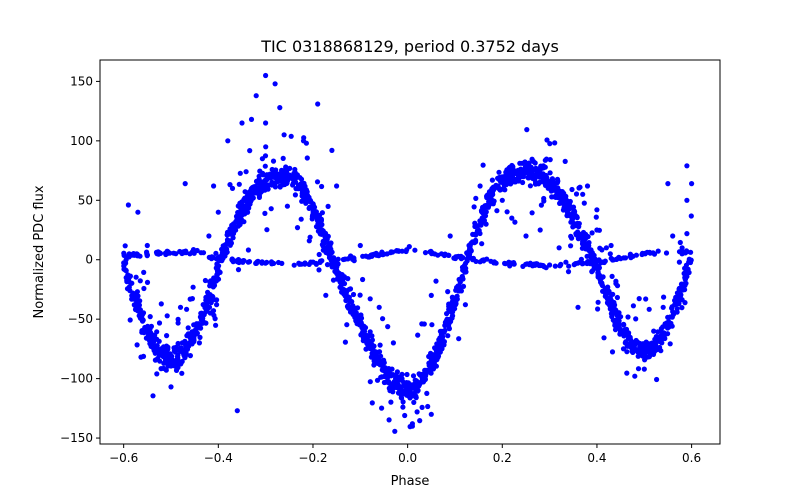 This screenshot has width=800, height=500. Describe the element at coordinates (410, 481) in the screenshot. I see `x-axis-label: Phase` at that location.